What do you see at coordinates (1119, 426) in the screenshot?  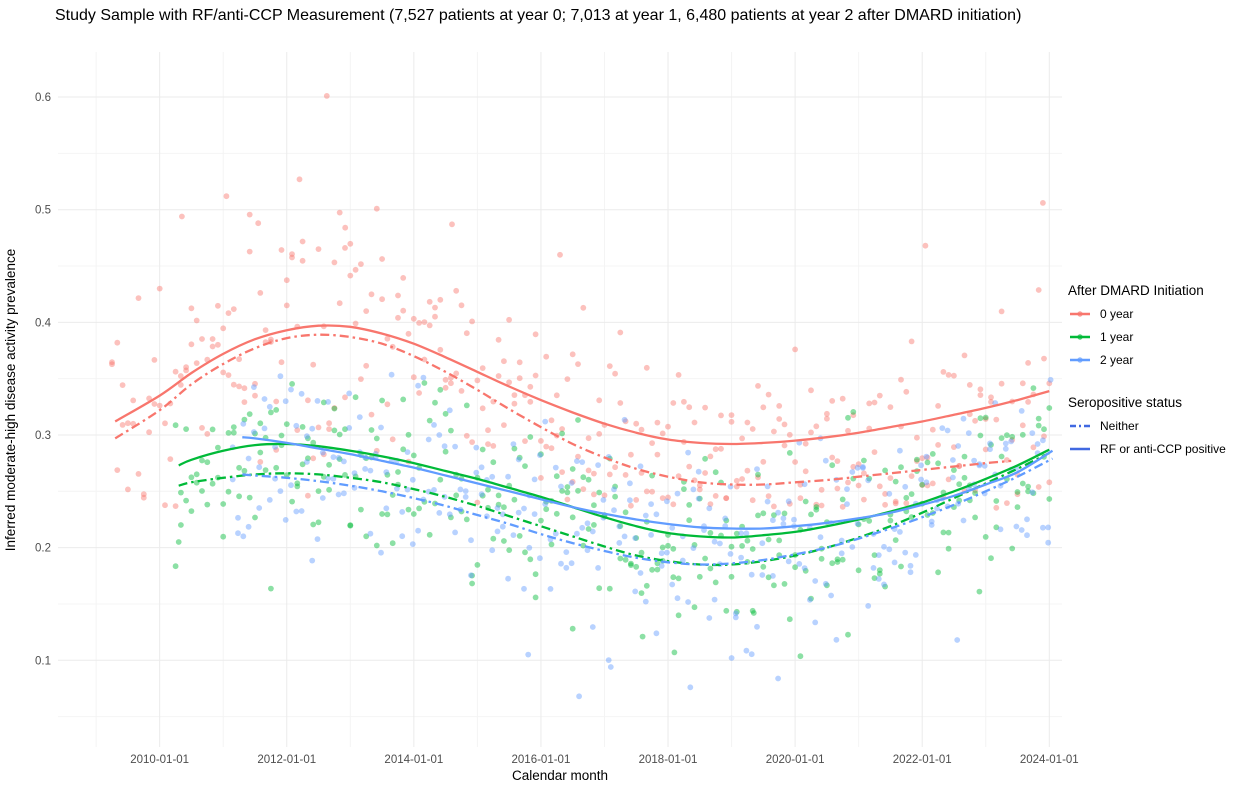 I see `legend-label-neither: Neither` at bounding box center [1119, 426].